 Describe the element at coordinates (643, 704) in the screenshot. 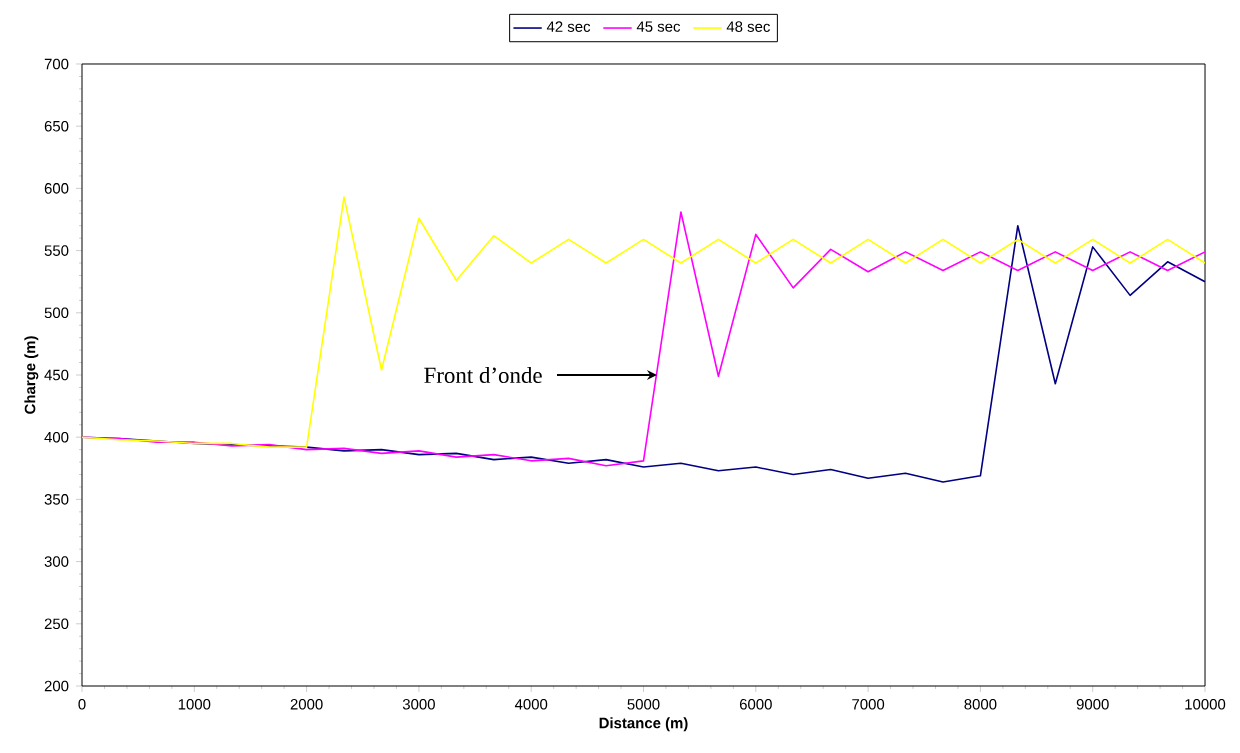

I see `x-tick-label: 5000` at that location.